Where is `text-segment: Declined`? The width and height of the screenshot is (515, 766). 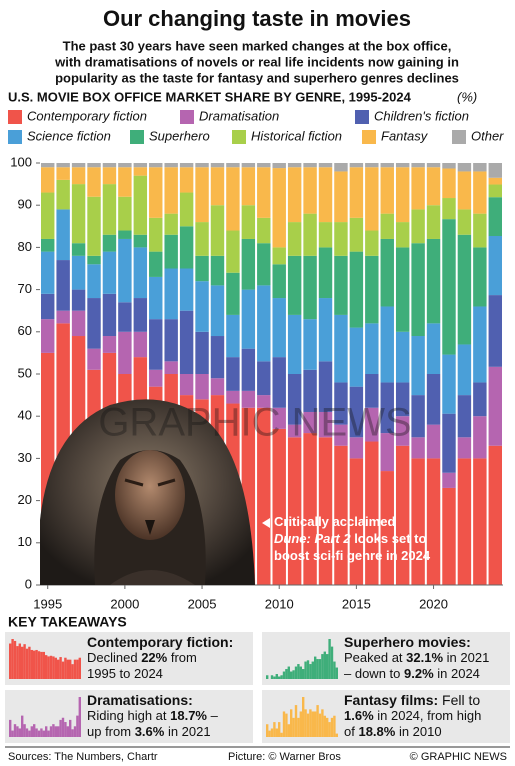
text-segment: Declined is located at coordinates (114, 657).